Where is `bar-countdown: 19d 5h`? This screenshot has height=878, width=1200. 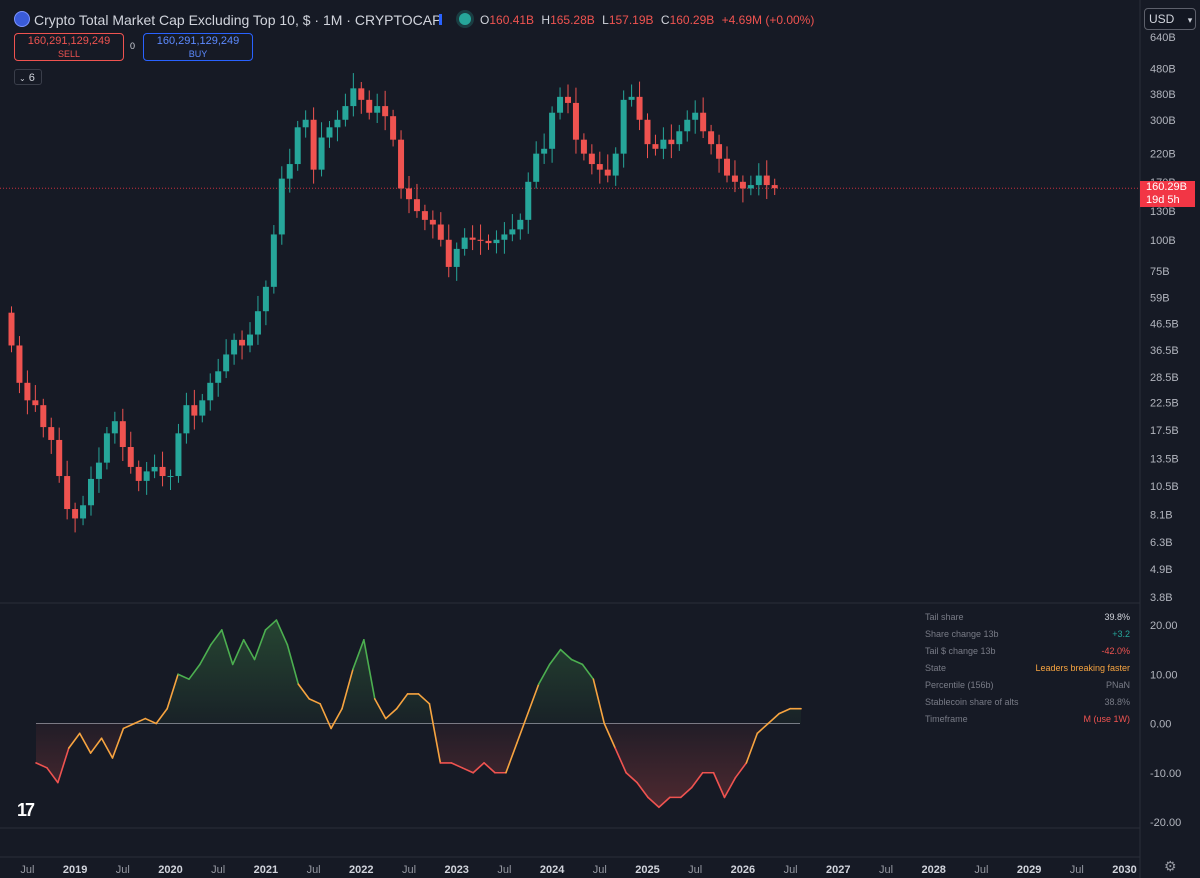 bar-countdown: 19d 5h is located at coordinates (1163, 200).